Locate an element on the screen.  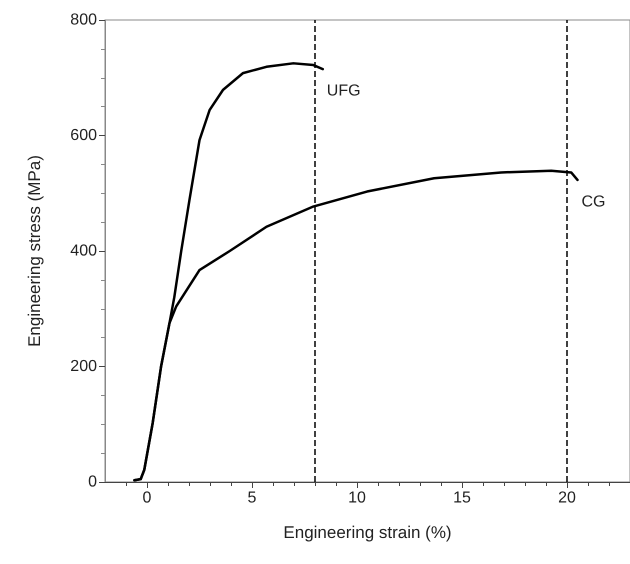
x-axis-title: Engineering strain (%) is located at coordinates (367, 532).